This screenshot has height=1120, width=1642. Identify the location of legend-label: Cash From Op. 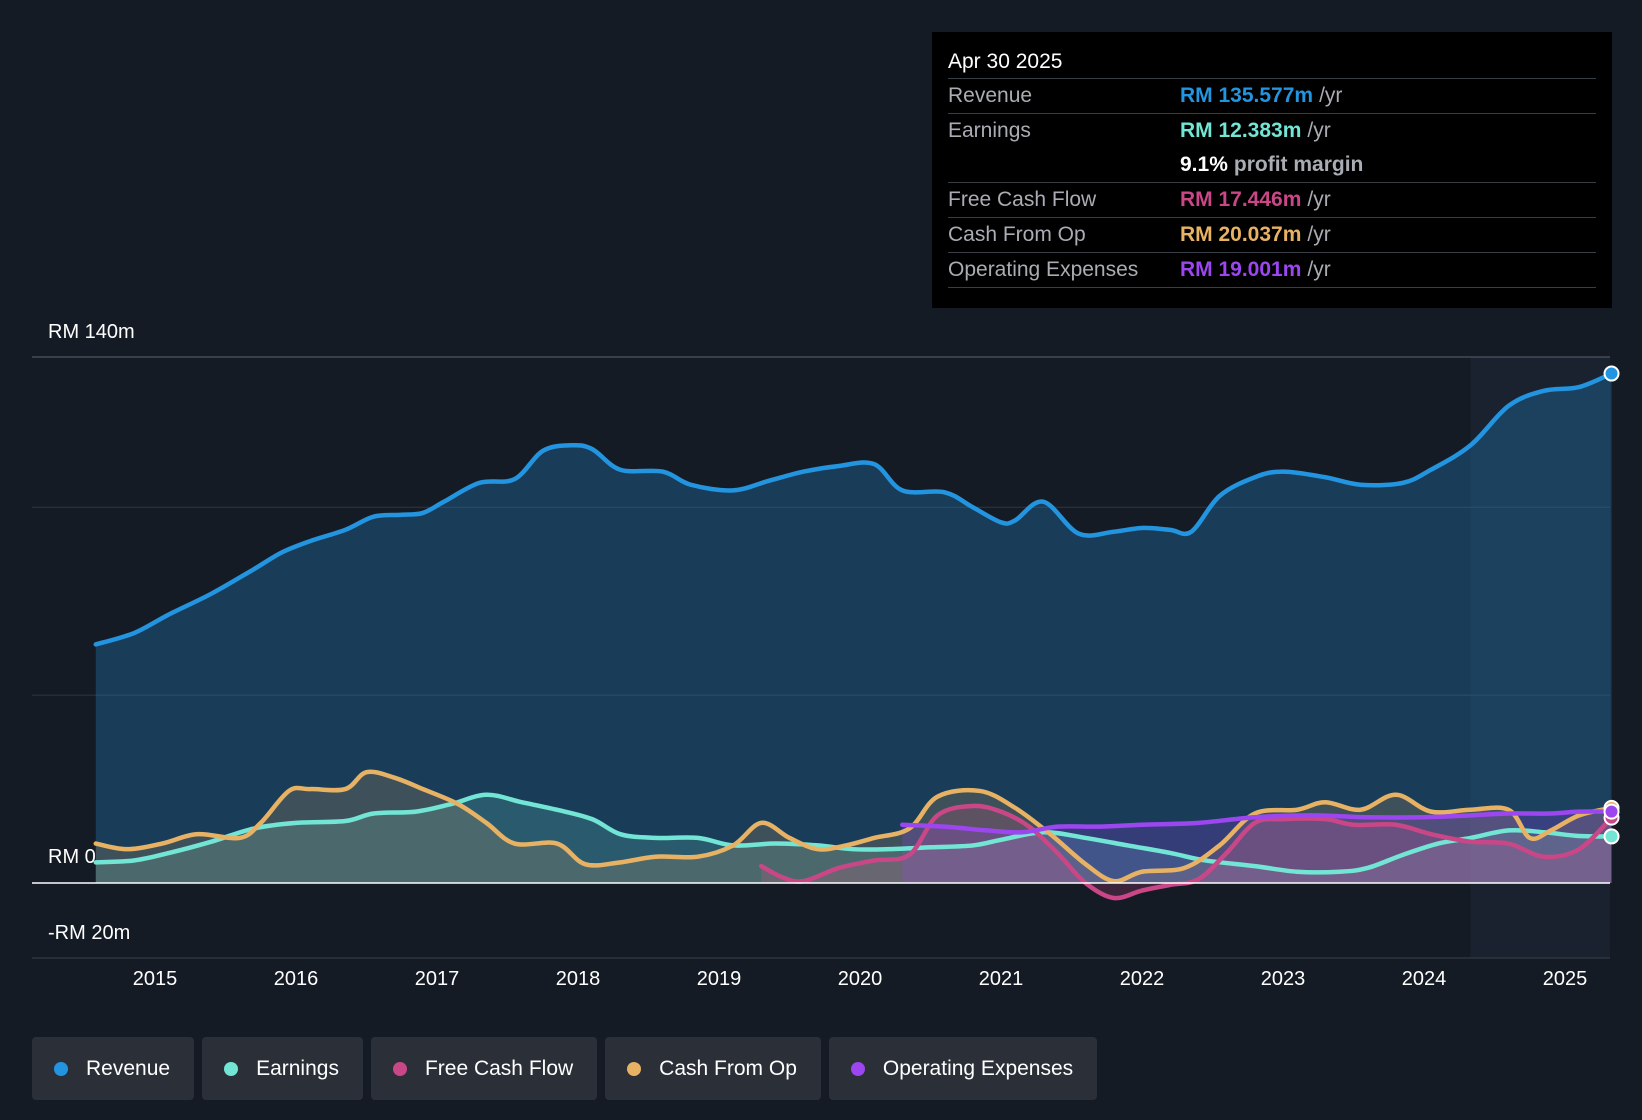
(728, 1068).